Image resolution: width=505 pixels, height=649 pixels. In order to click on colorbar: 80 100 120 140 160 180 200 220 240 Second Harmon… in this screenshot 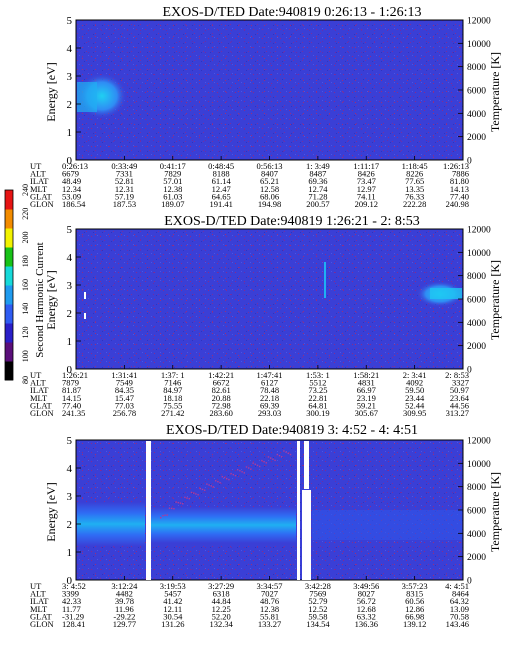, I will do `click(25, 284)`.